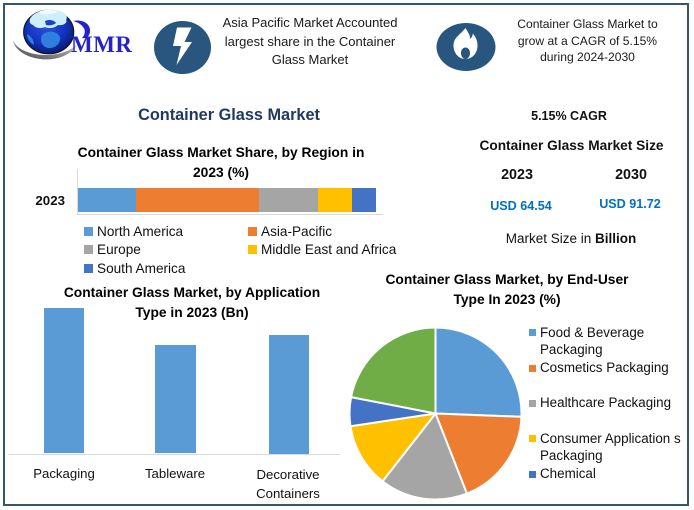 The width and height of the screenshot is (694, 510). Describe the element at coordinates (102, 44) in the screenshot. I see `svg-text: MMR` at that location.